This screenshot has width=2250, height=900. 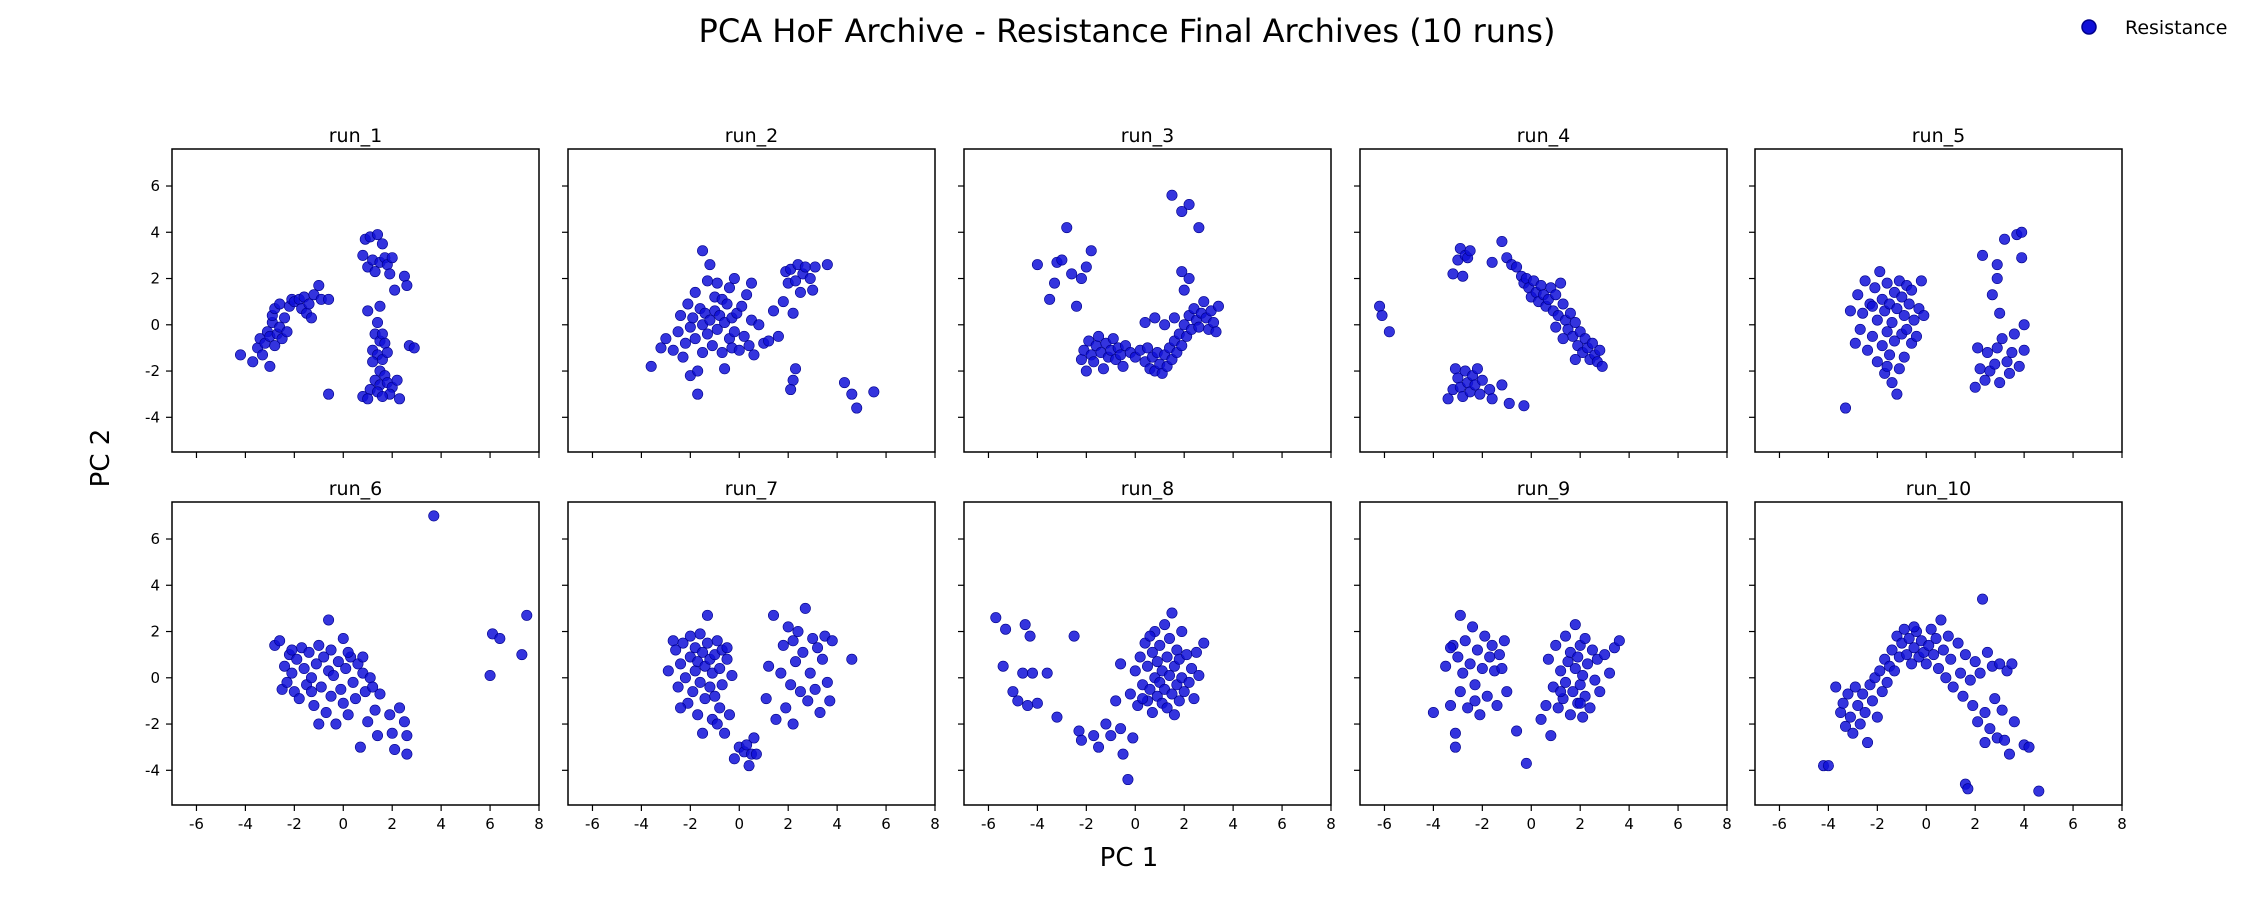 I want to click on panel-run_4: run_4, so click(x=1541, y=291).